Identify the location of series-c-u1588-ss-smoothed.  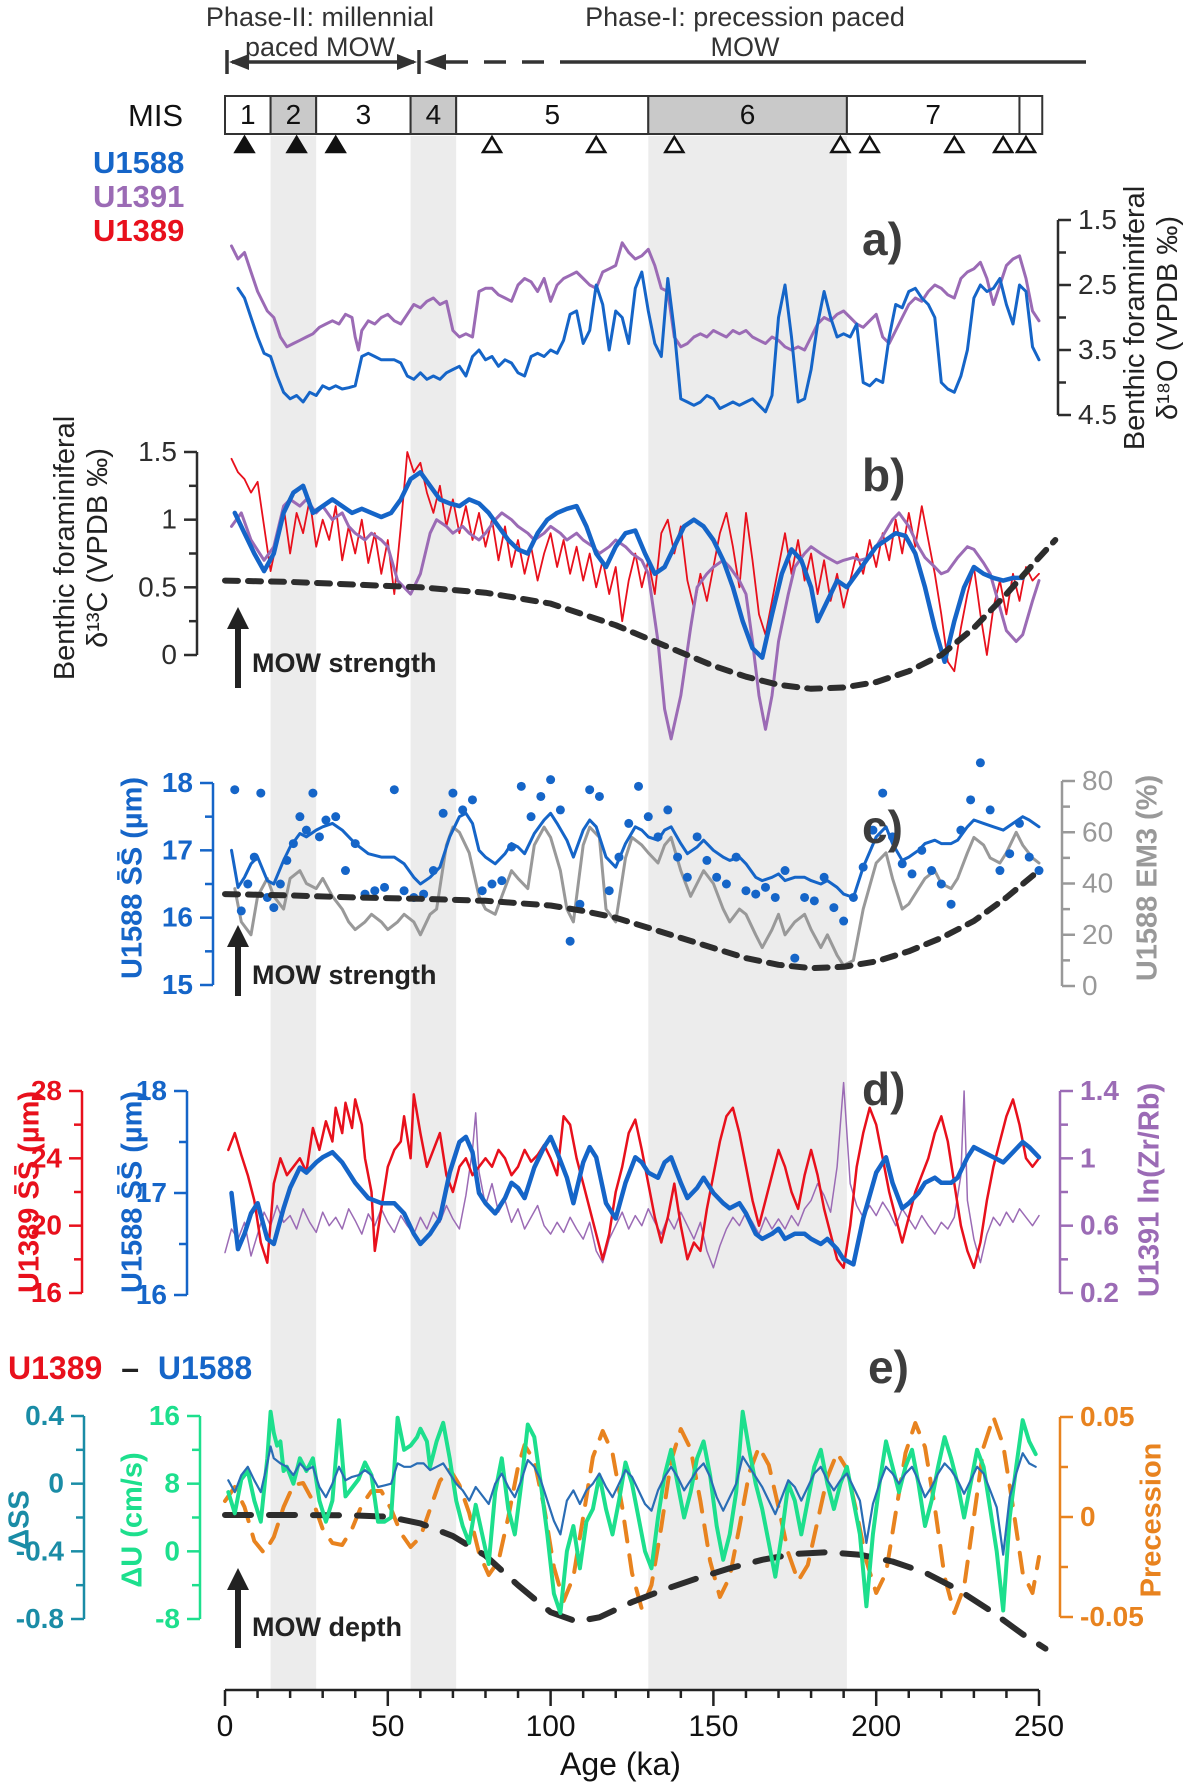
(635, 855).